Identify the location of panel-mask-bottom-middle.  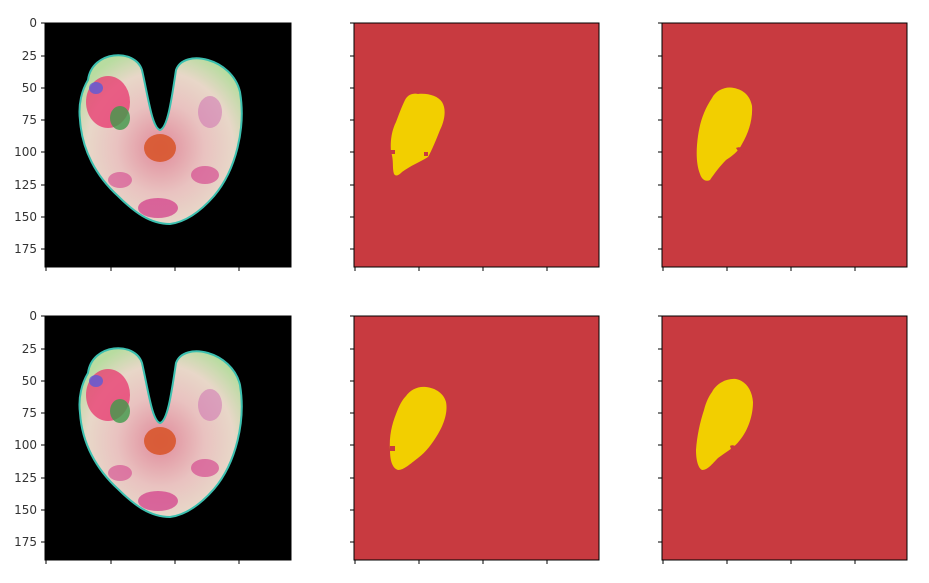
(475, 439).